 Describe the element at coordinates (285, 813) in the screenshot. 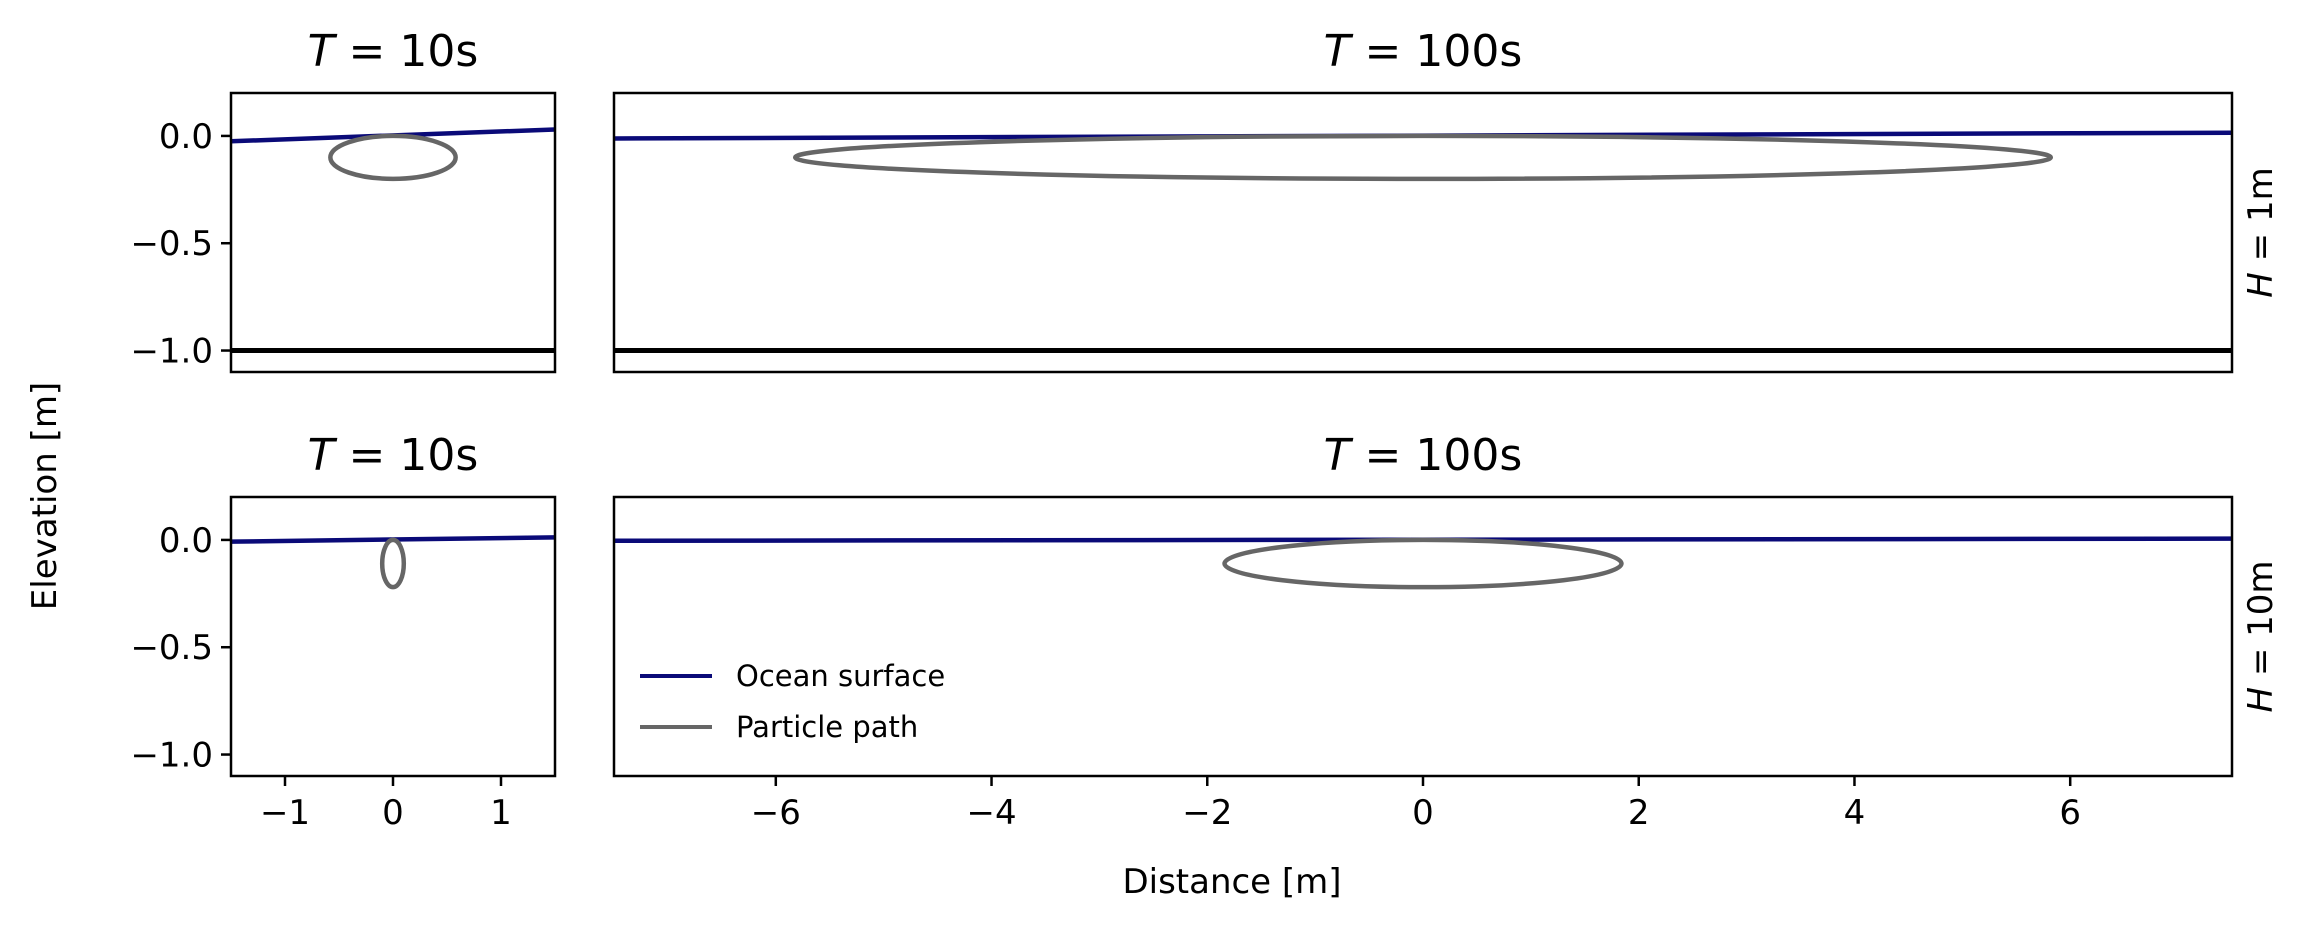

I see `x-tick-label: −1` at that location.